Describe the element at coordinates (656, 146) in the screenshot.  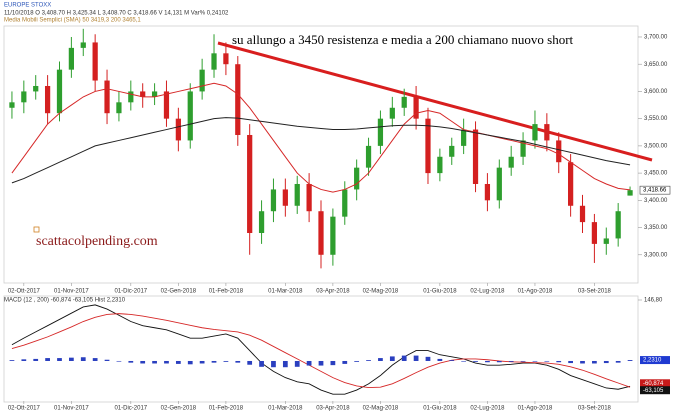
I see `y-tick-label: 3,500.00` at that location.